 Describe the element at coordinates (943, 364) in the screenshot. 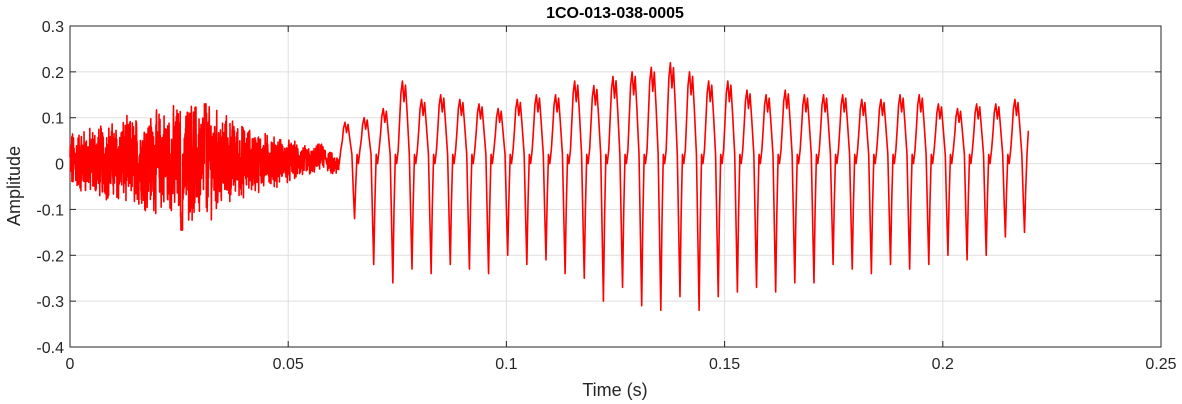

I see `x-tick-label: 0.2` at that location.